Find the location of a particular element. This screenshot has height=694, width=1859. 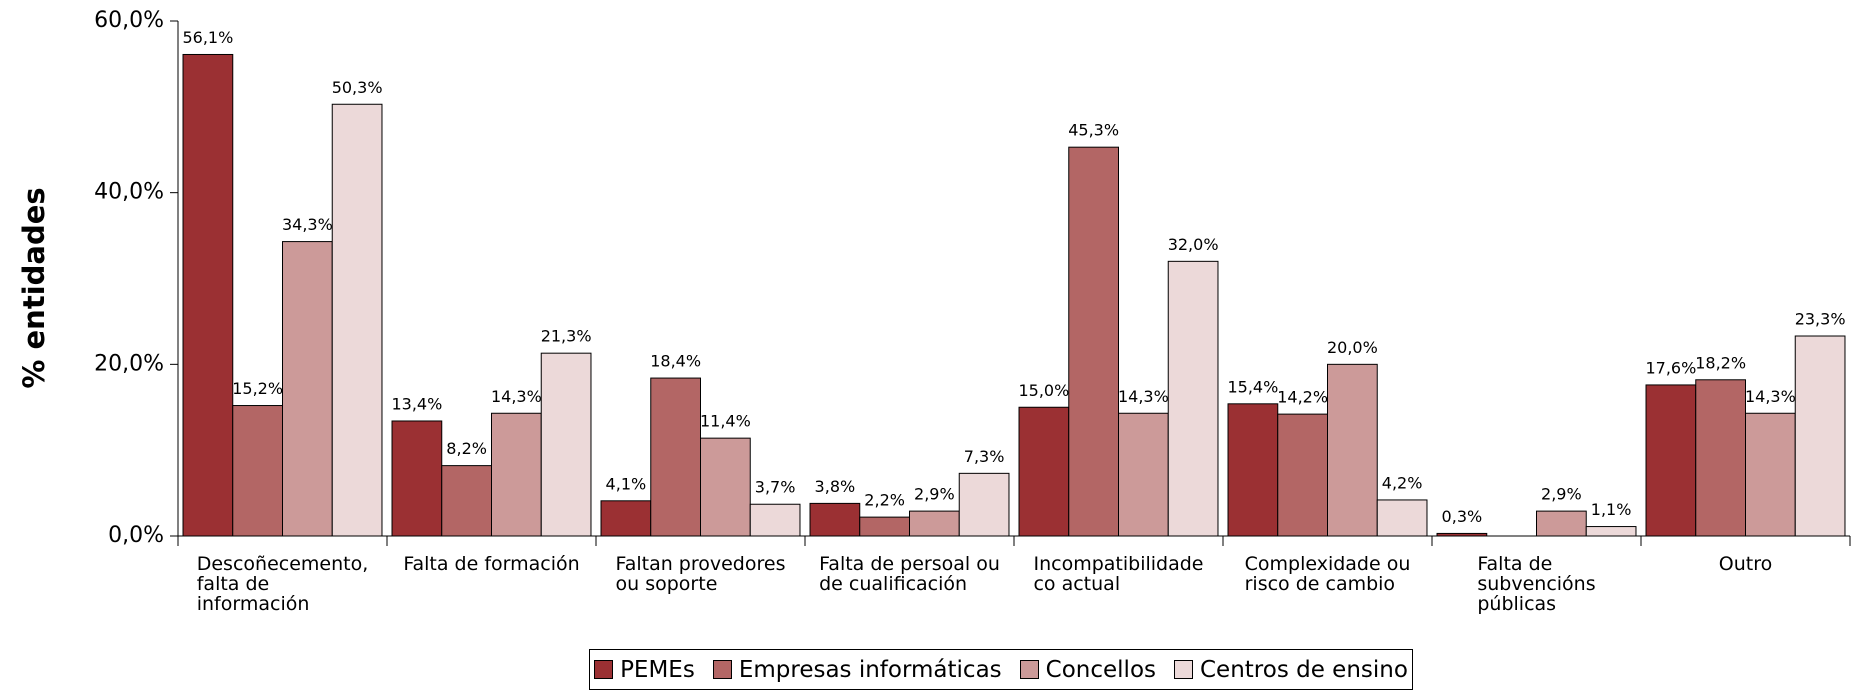

data-label: 7,3% is located at coordinates (984, 456).